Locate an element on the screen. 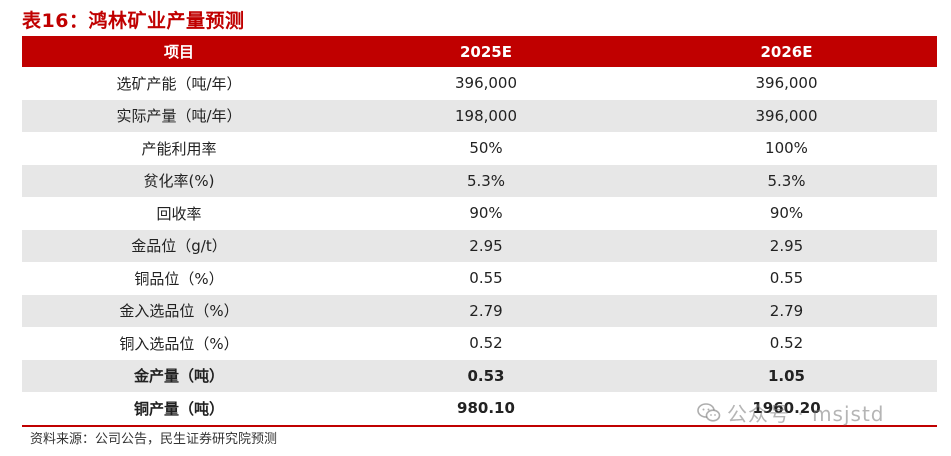 The image size is (951, 456). row-label: 铜产量（吨） is located at coordinates (179, 409).